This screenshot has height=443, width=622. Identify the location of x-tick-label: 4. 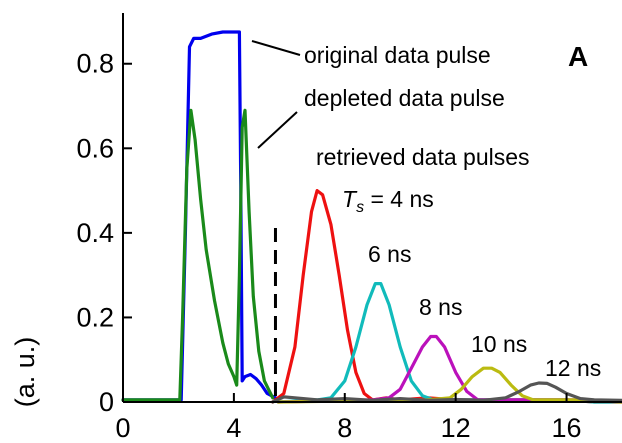
(233, 428).